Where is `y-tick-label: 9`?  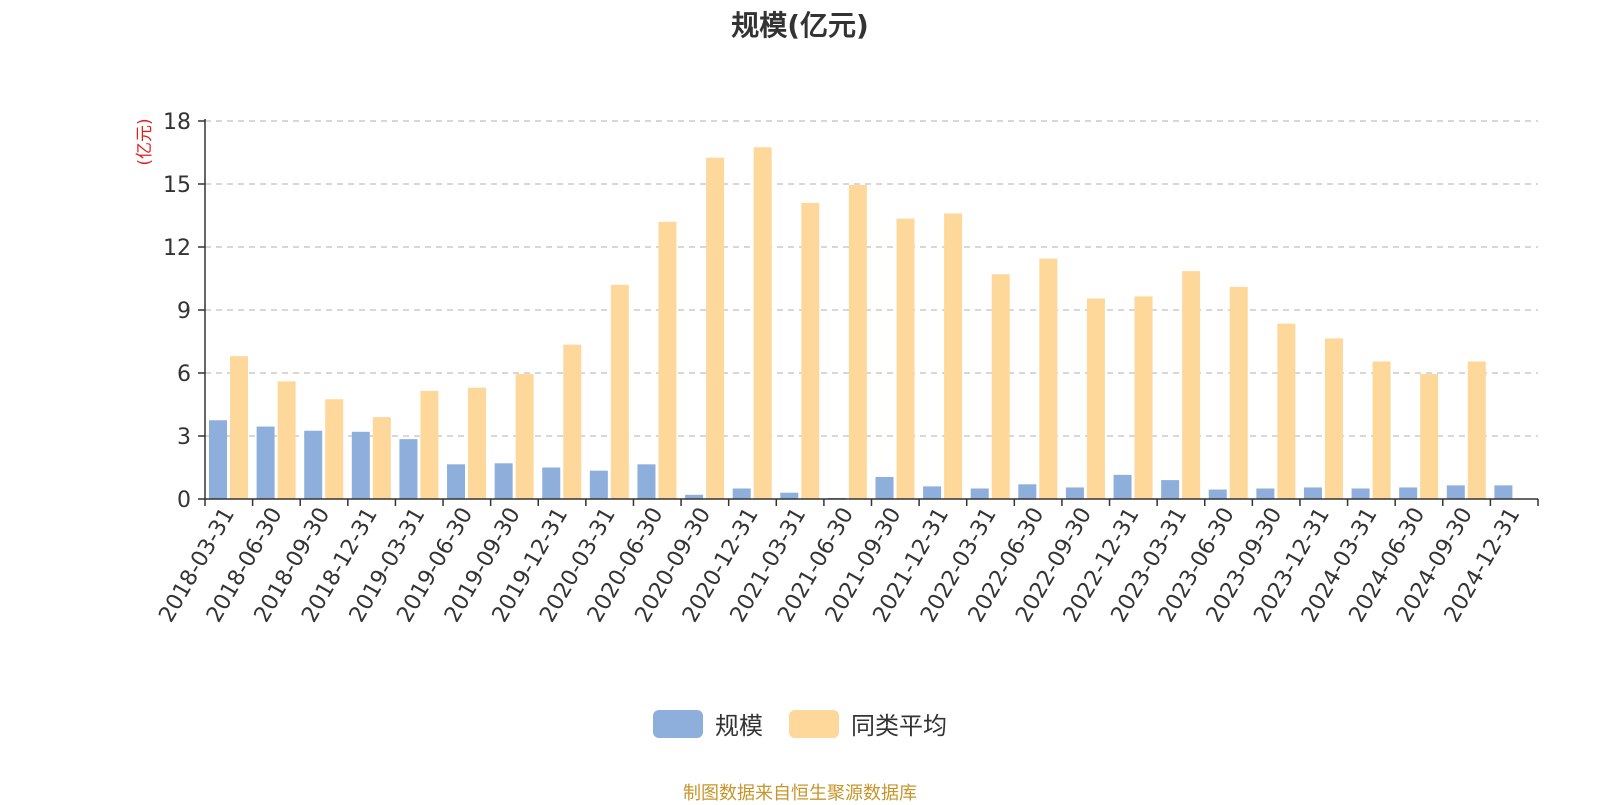 y-tick-label: 9 is located at coordinates (184, 311).